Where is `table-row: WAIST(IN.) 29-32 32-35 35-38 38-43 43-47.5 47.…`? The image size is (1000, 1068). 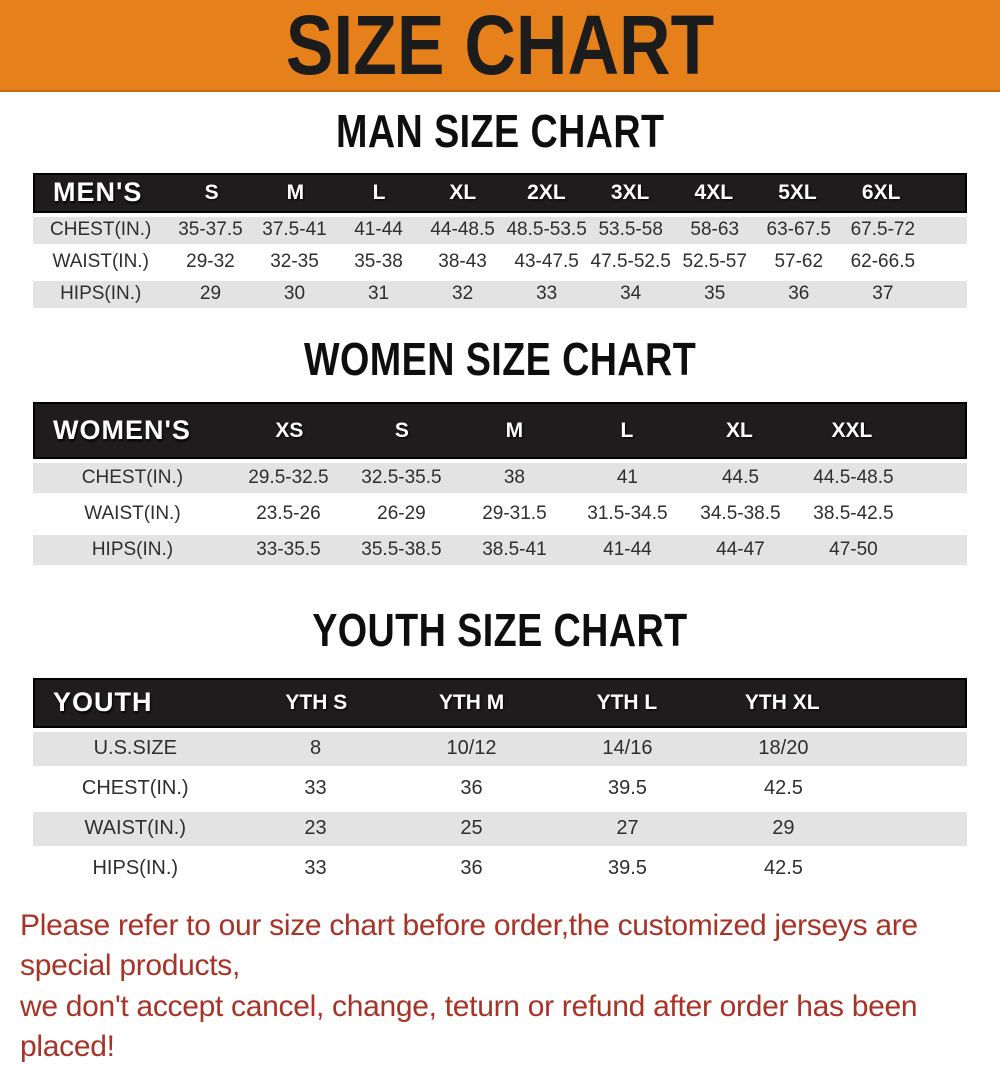
table-row: WAIST(IN.) 29-32 32-35 35-38 38-43 43-47.5 47.… is located at coordinates (500, 262).